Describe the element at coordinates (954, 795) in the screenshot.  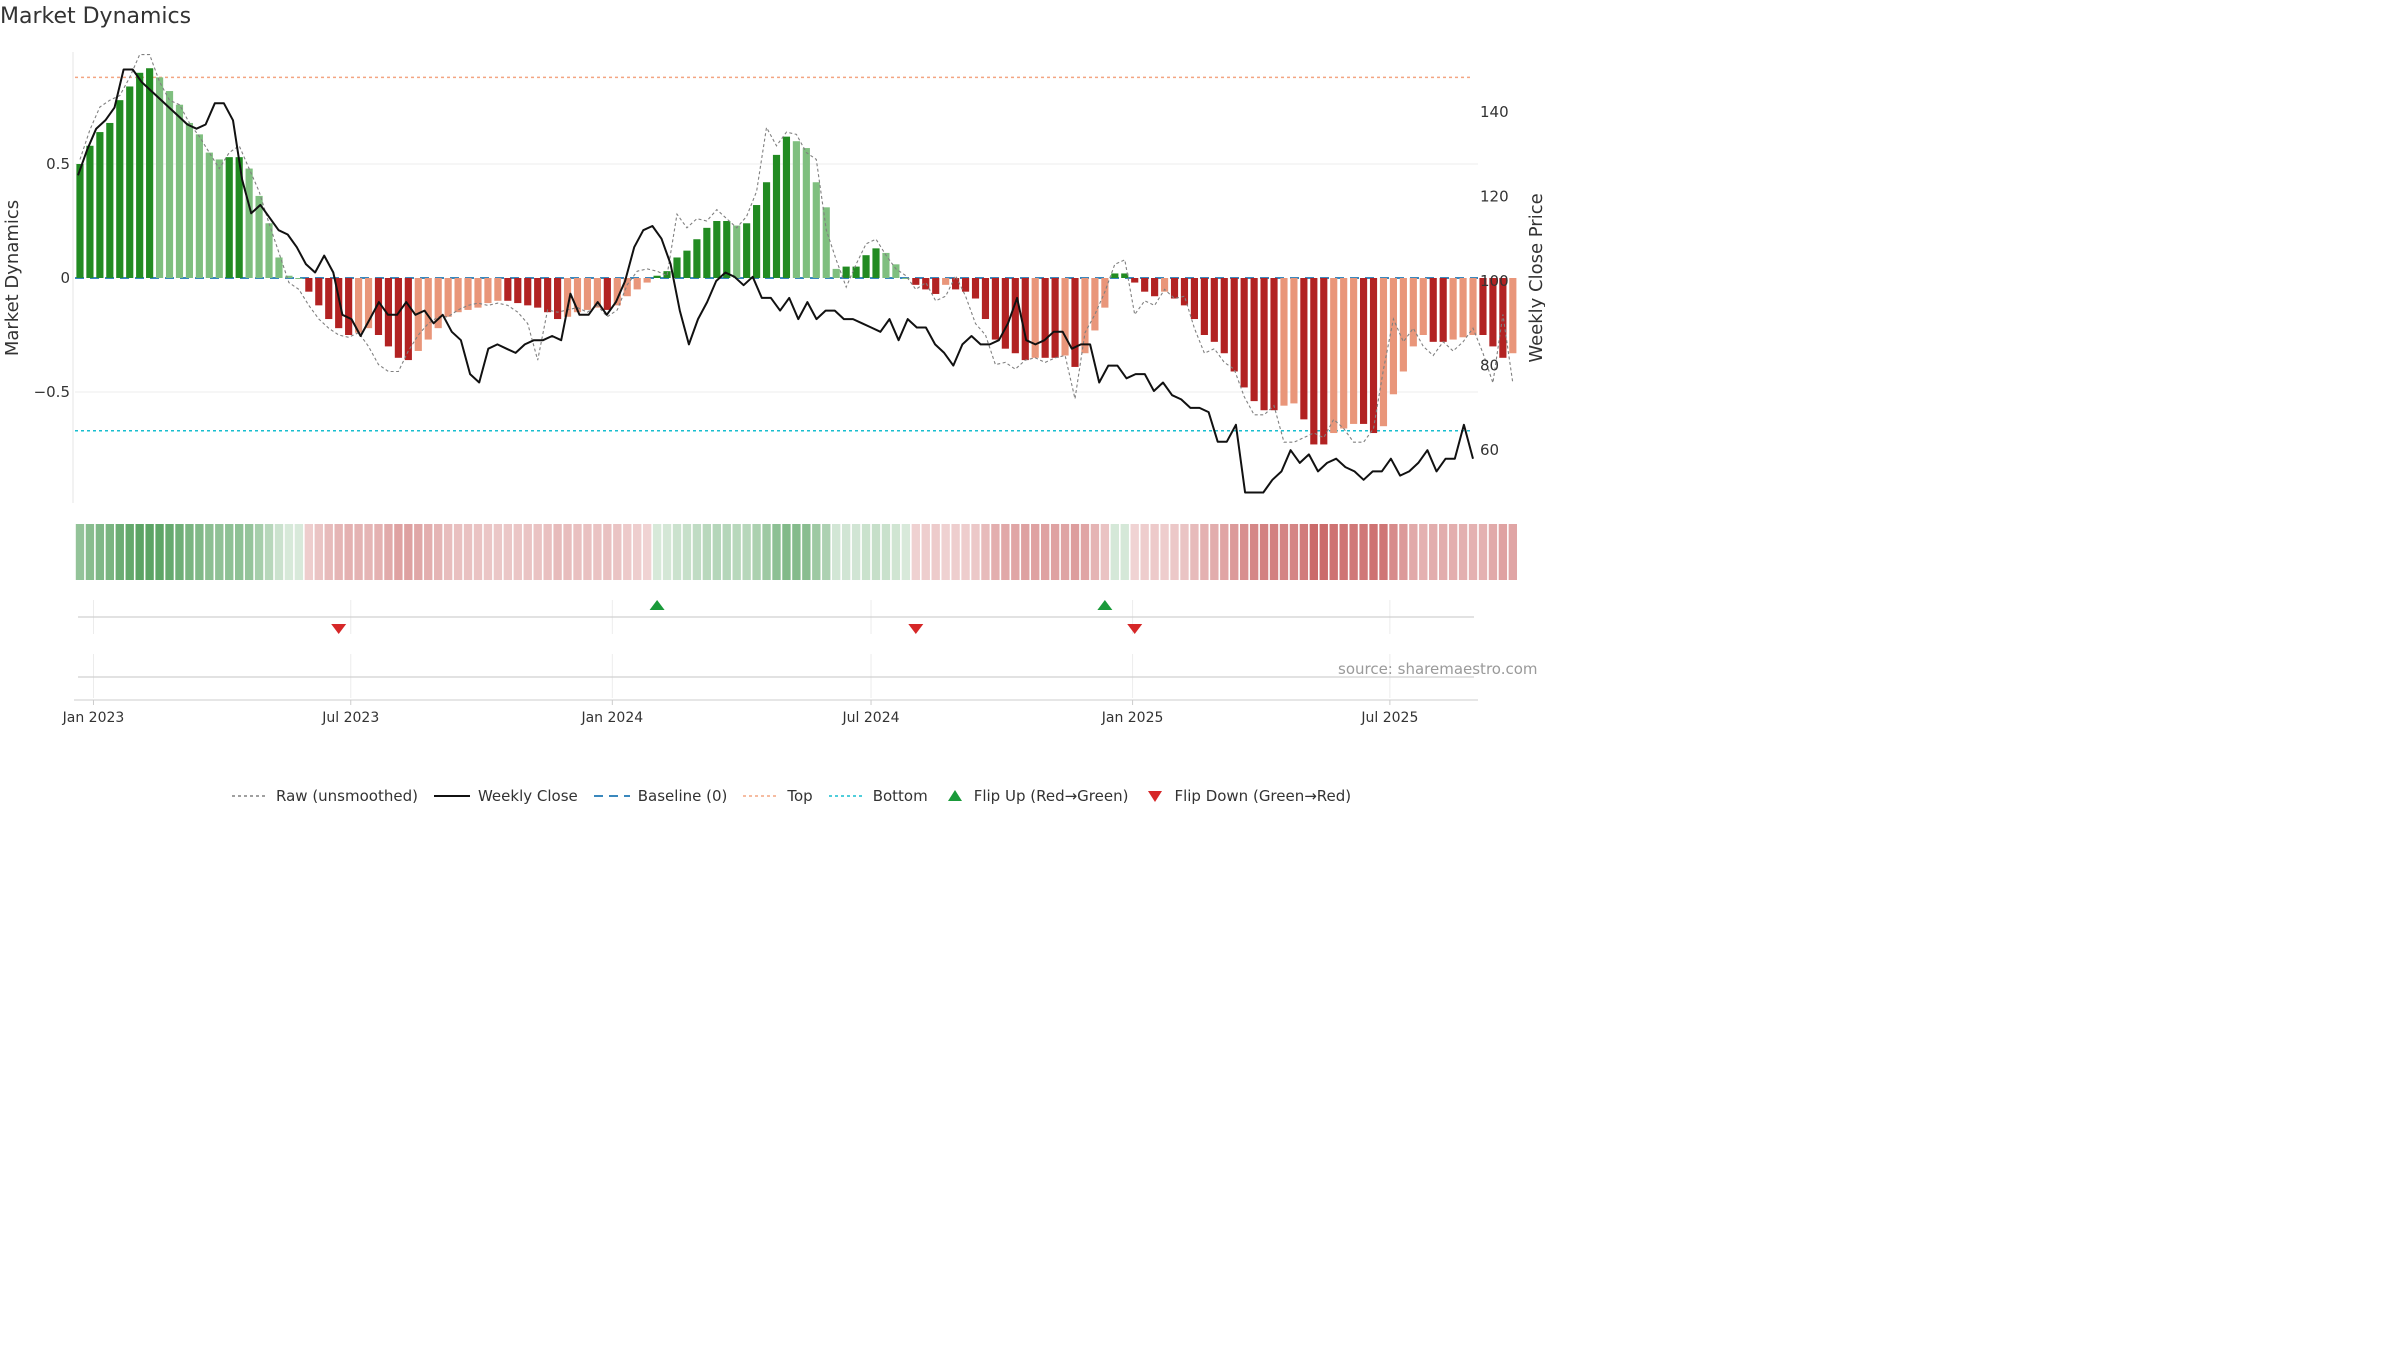
I see `triangle-up-icon` at that location.